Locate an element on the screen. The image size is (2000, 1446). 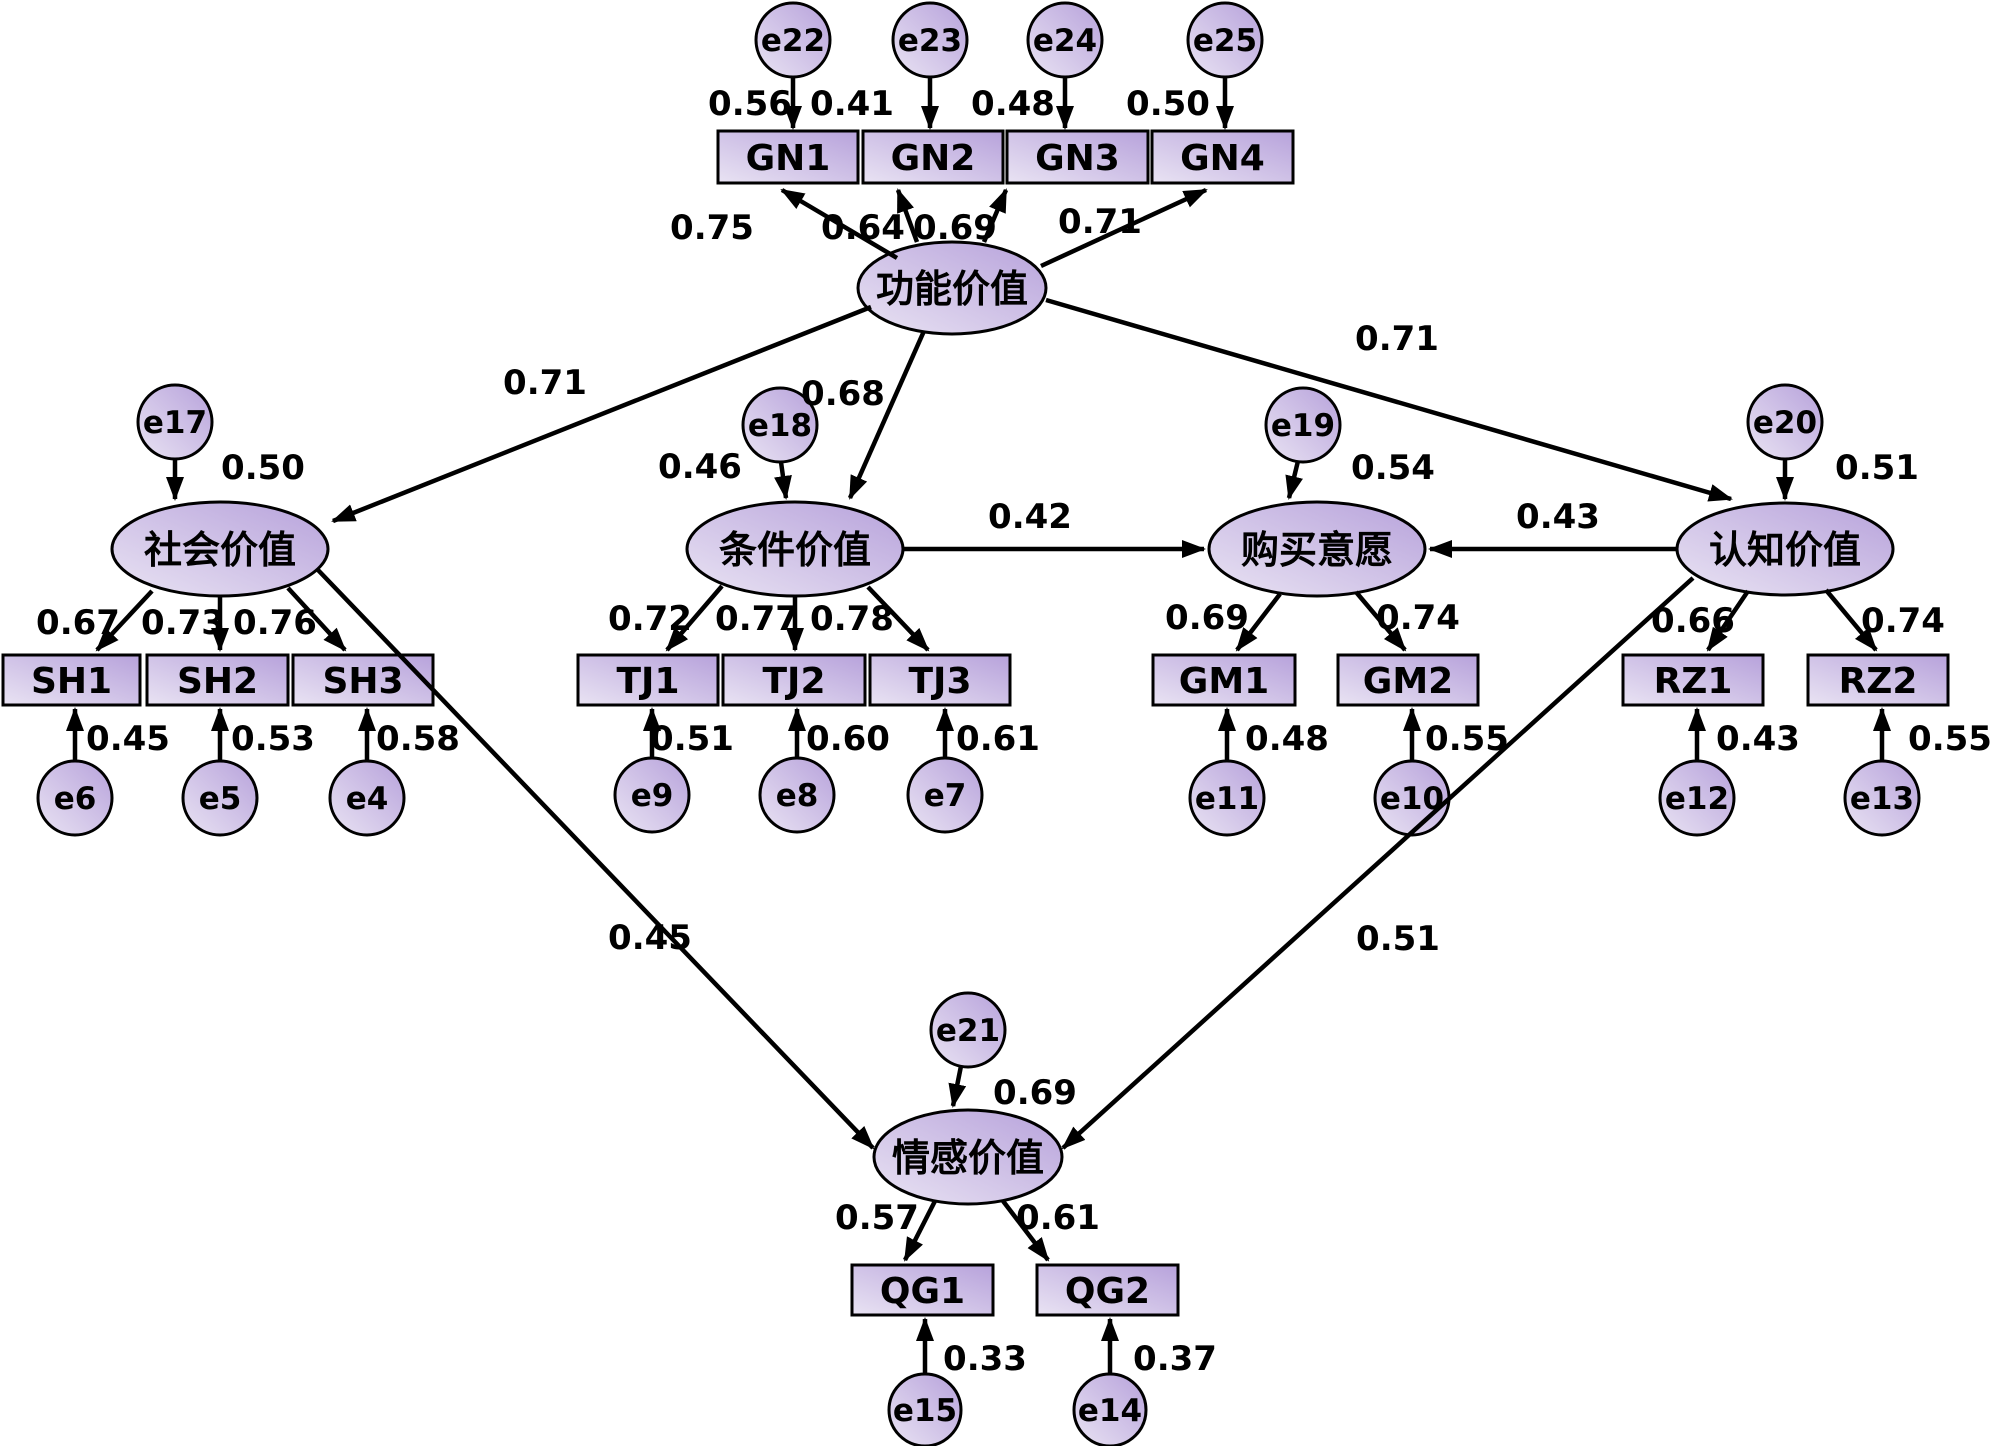
coefficient-e4-sh3: 0.58 is located at coordinates (418, 739).